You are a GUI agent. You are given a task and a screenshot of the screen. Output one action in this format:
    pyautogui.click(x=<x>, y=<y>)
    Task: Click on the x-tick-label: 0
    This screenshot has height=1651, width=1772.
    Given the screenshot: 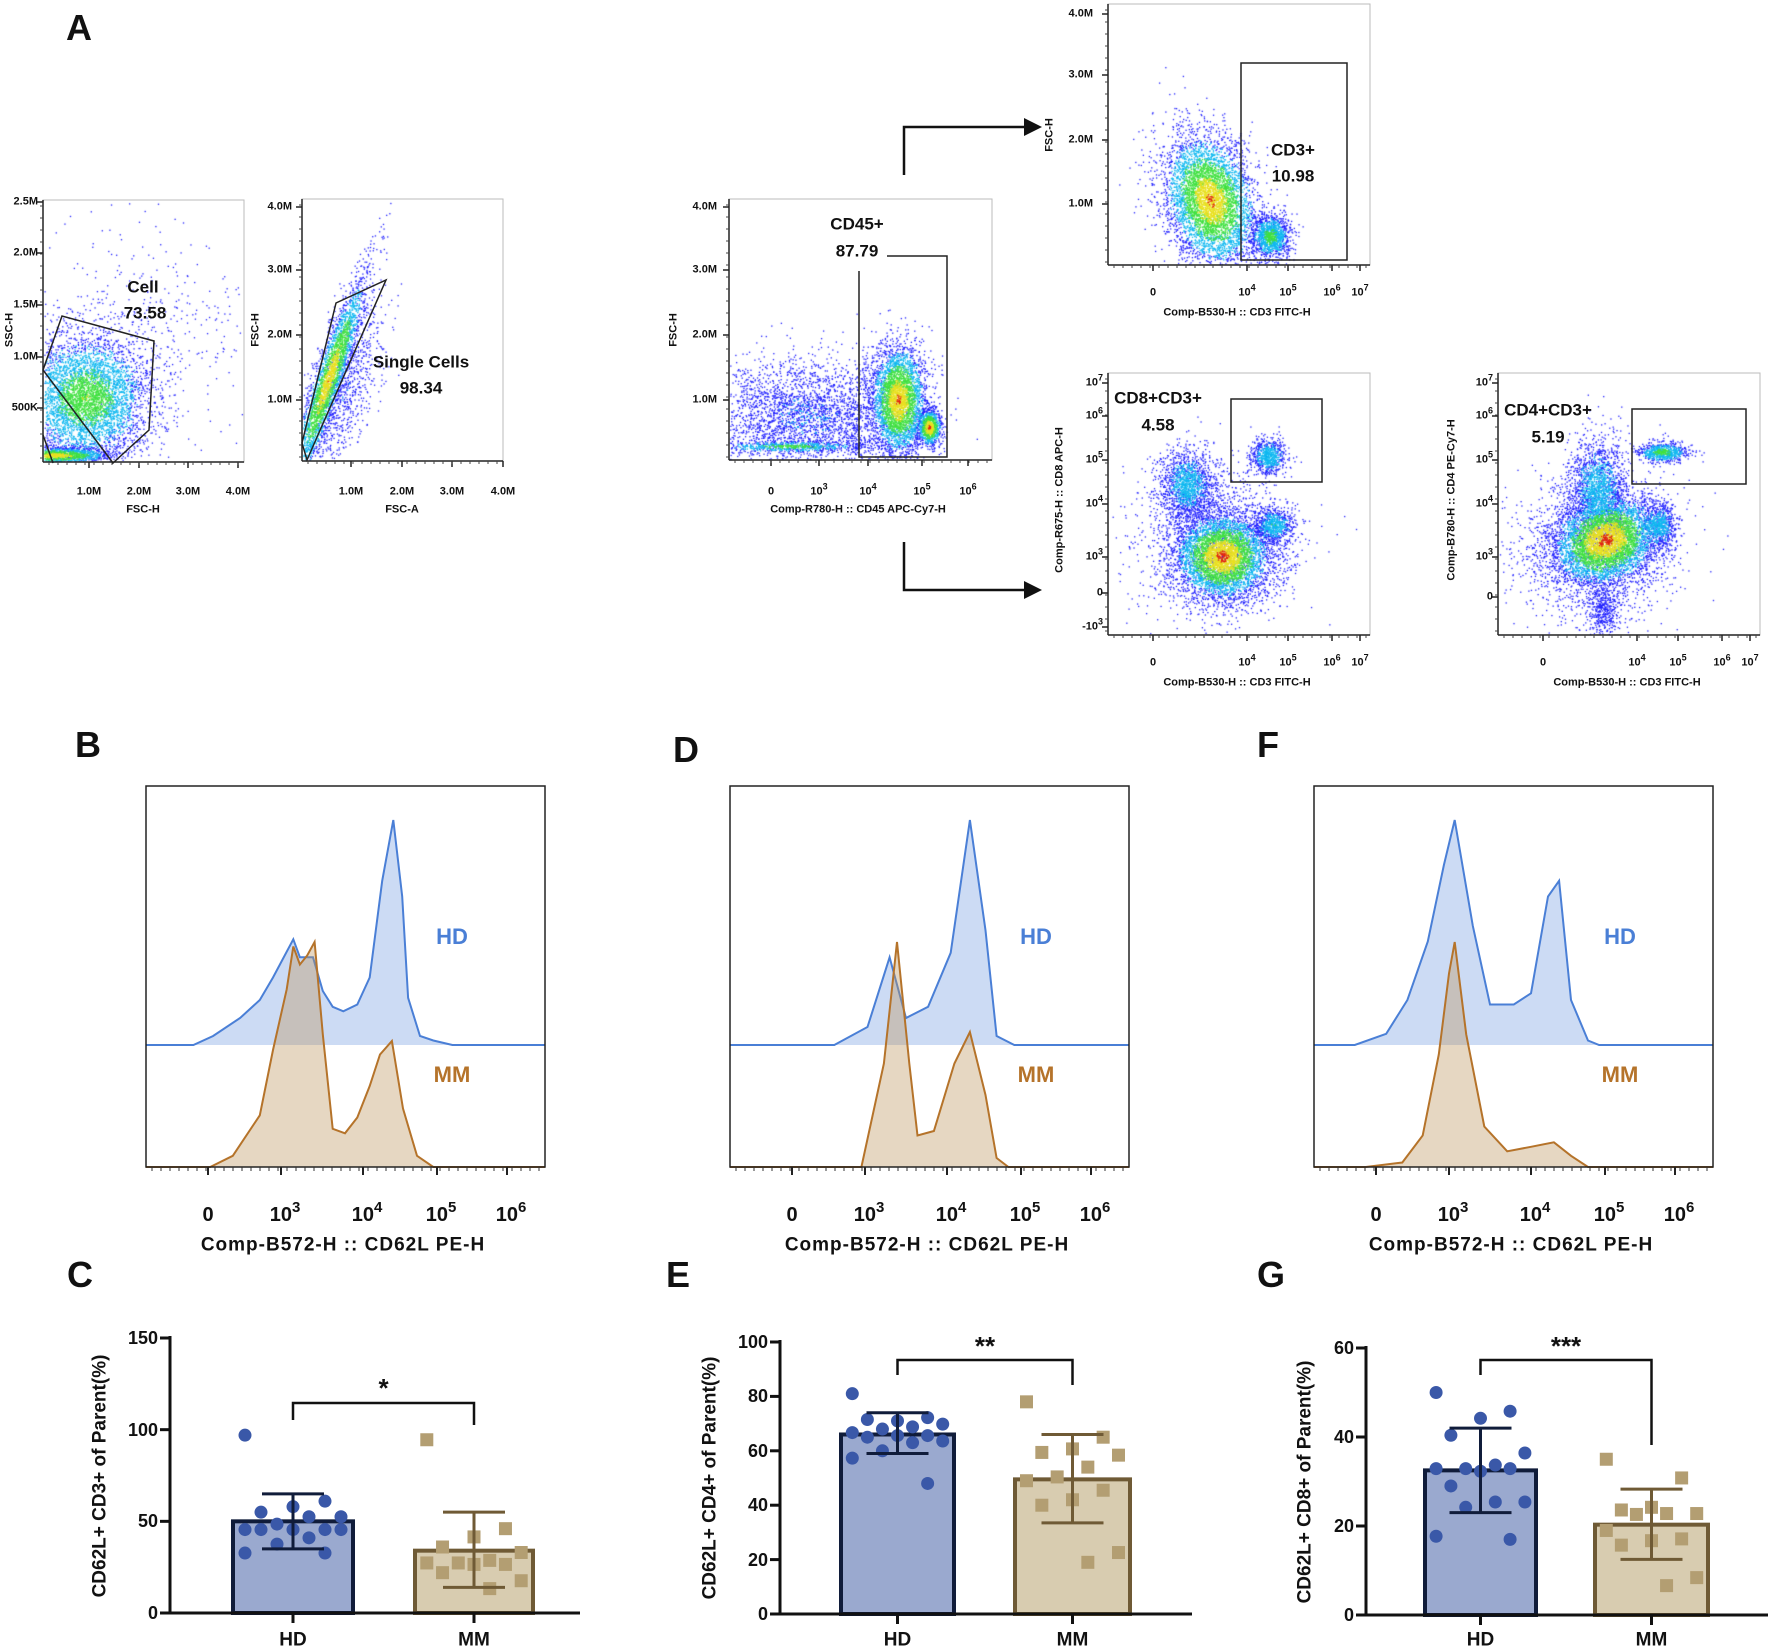 What is the action you would take?
    pyautogui.click(x=1153, y=293)
    